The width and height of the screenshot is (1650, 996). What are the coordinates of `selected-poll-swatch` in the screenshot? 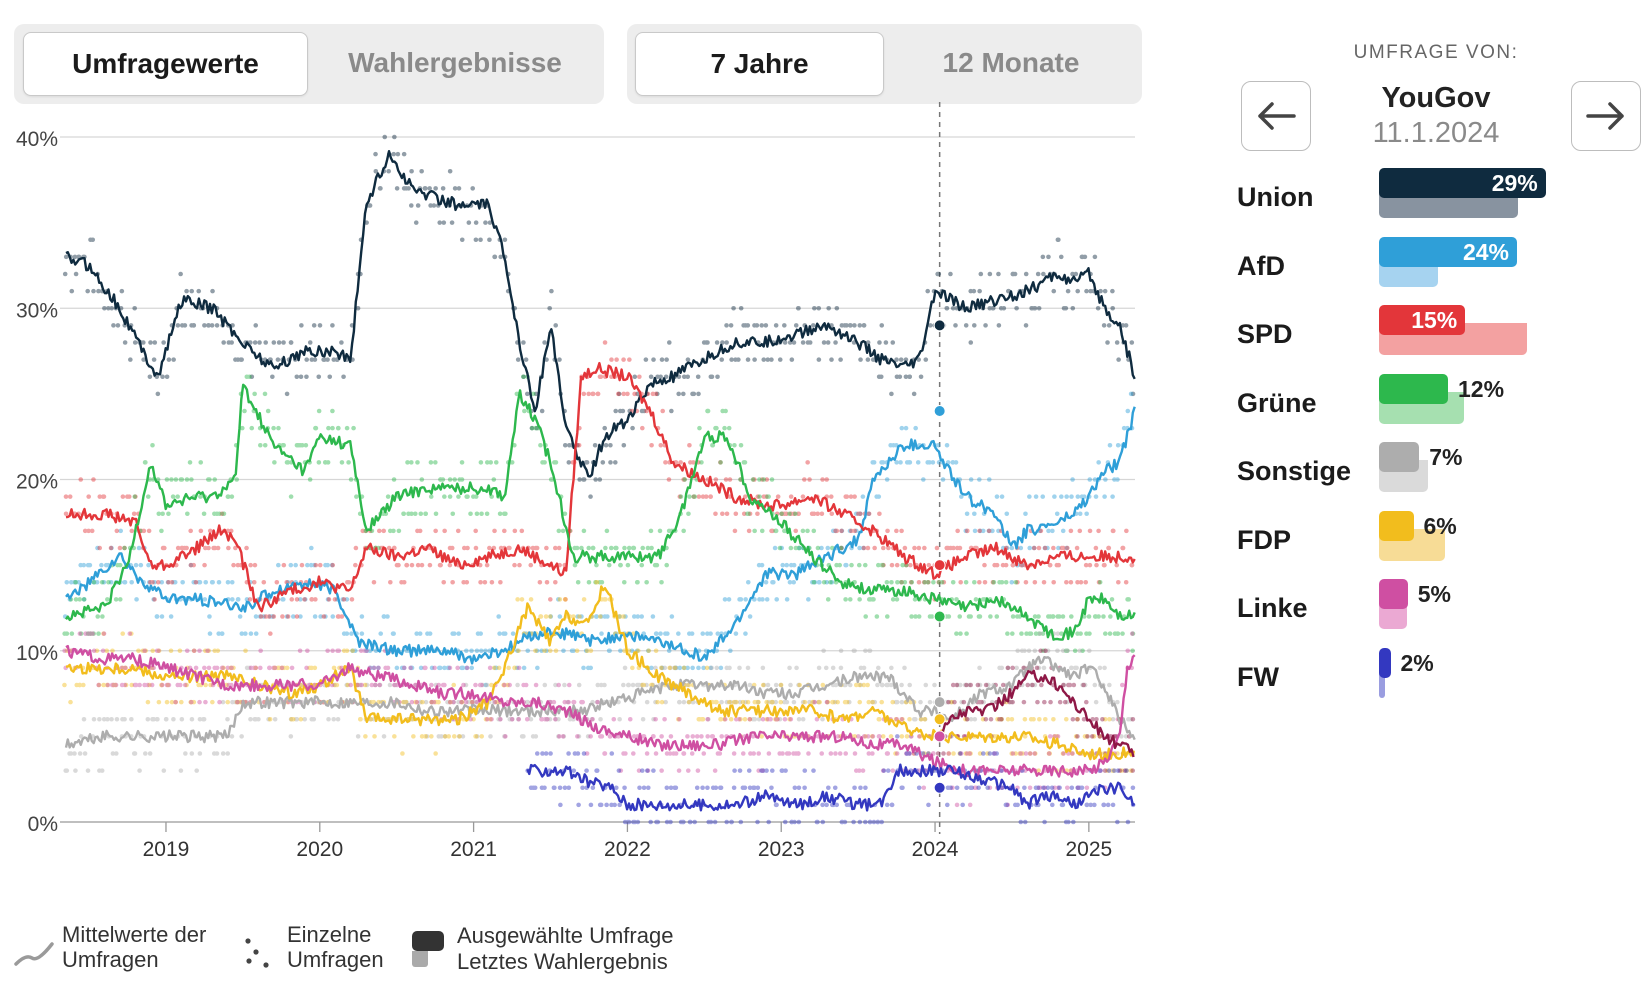 It's located at (428, 941).